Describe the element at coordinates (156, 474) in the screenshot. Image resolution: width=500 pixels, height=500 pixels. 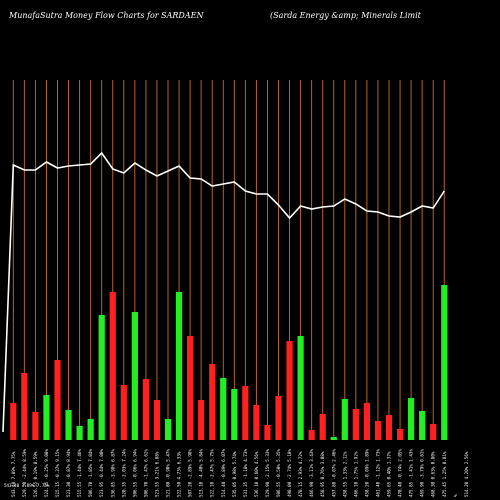
I see `x-tick-label: 523.55 3.21% 6.88%` at that location.